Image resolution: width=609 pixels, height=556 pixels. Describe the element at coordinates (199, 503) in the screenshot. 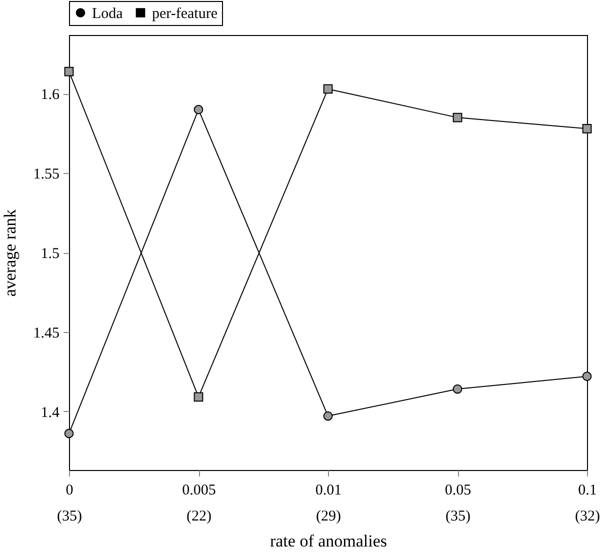

I see `x-tick-label: 0.005 (22)` at that location.